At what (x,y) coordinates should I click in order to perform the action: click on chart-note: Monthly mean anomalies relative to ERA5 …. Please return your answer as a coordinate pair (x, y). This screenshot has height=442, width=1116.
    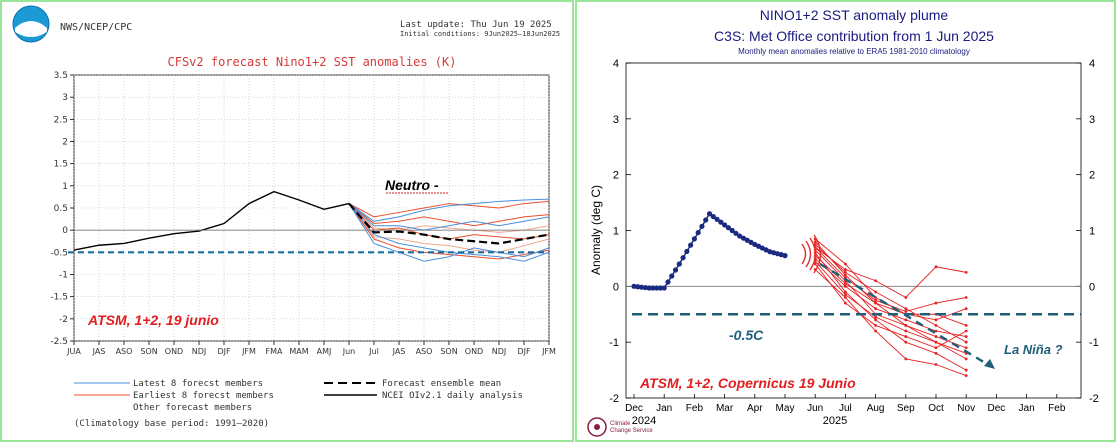
    Looking at the image, I should click on (854, 51).